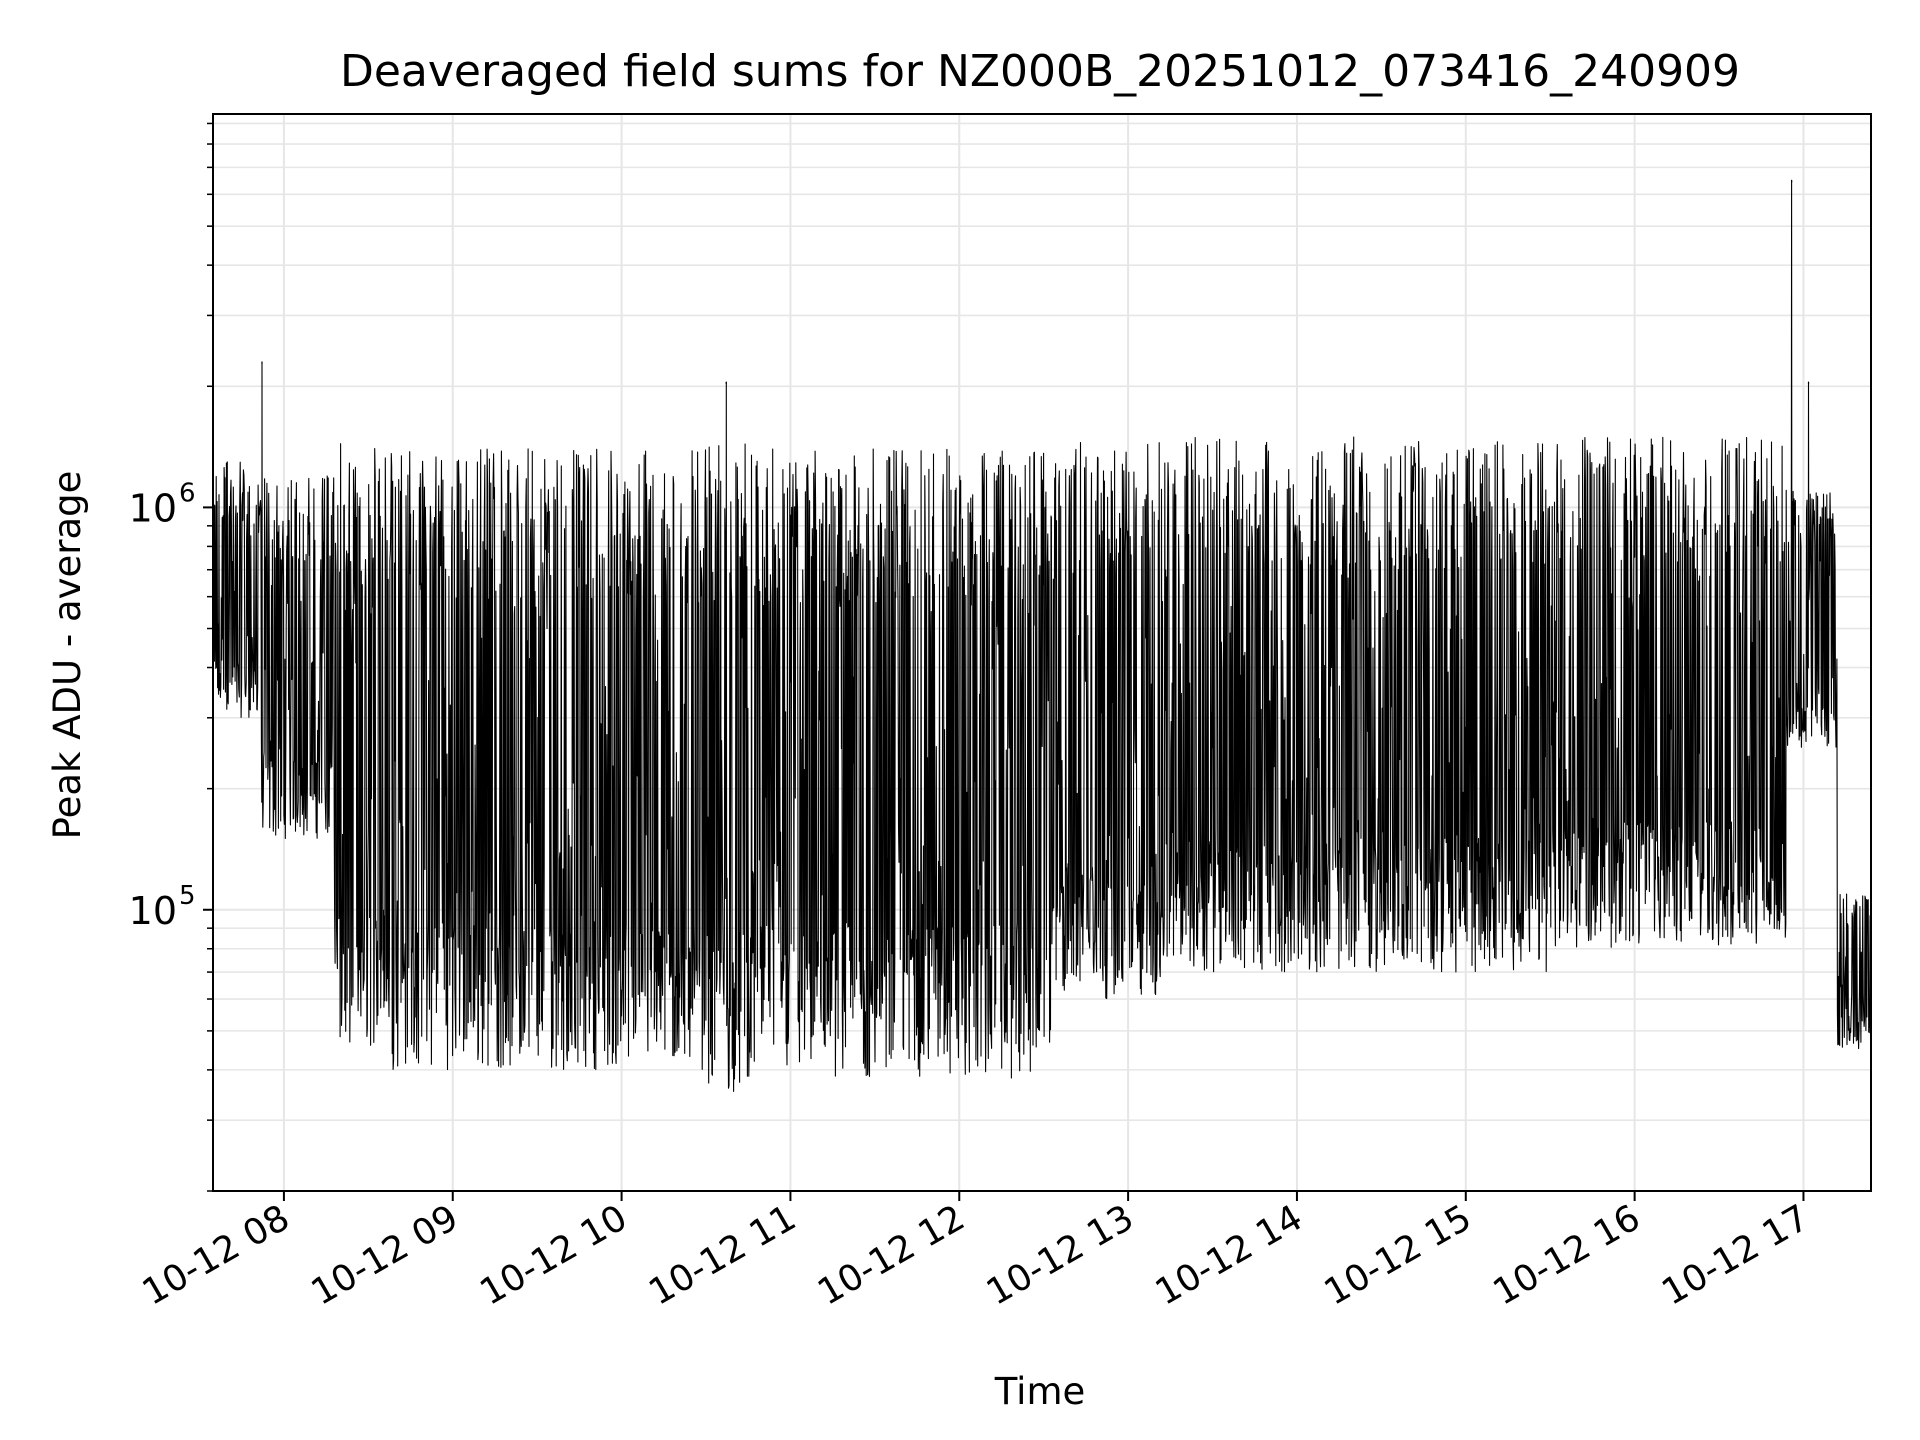 The height and width of the screenshot is (1440, 1920). Describe the element at coordinates (1040, 1391) in the screenshot. I see `x-axis-label: Time` at that location.